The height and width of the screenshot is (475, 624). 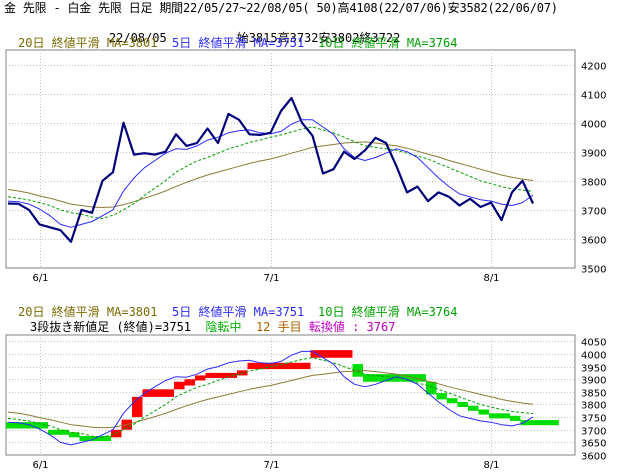 I want to click on legend-top-ma20: 20日 終値平滑 MA=3801, so click(x=88, y=43).